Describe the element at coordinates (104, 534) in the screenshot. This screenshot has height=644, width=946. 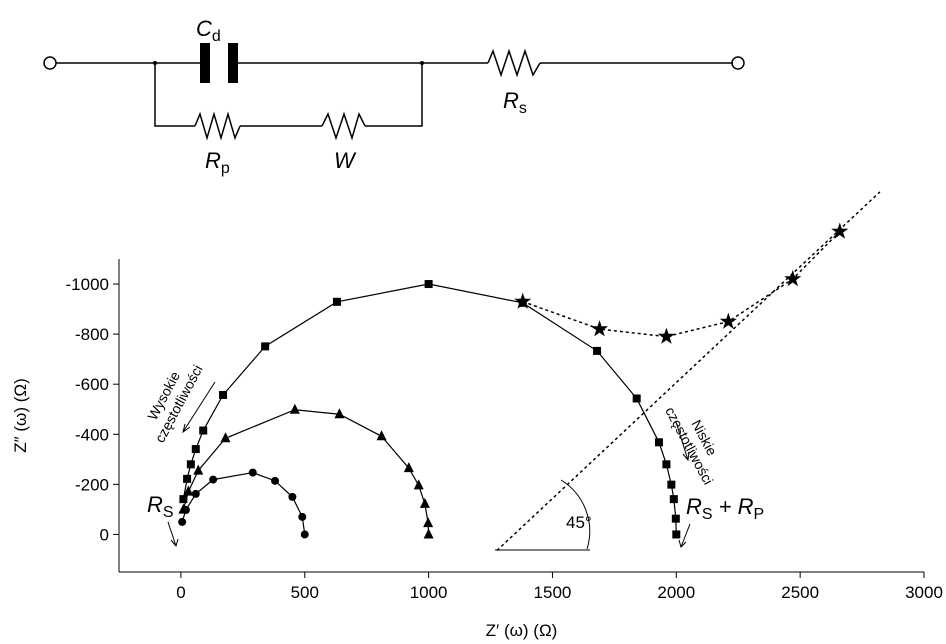
I see `y-tick-label: 0` at that location.